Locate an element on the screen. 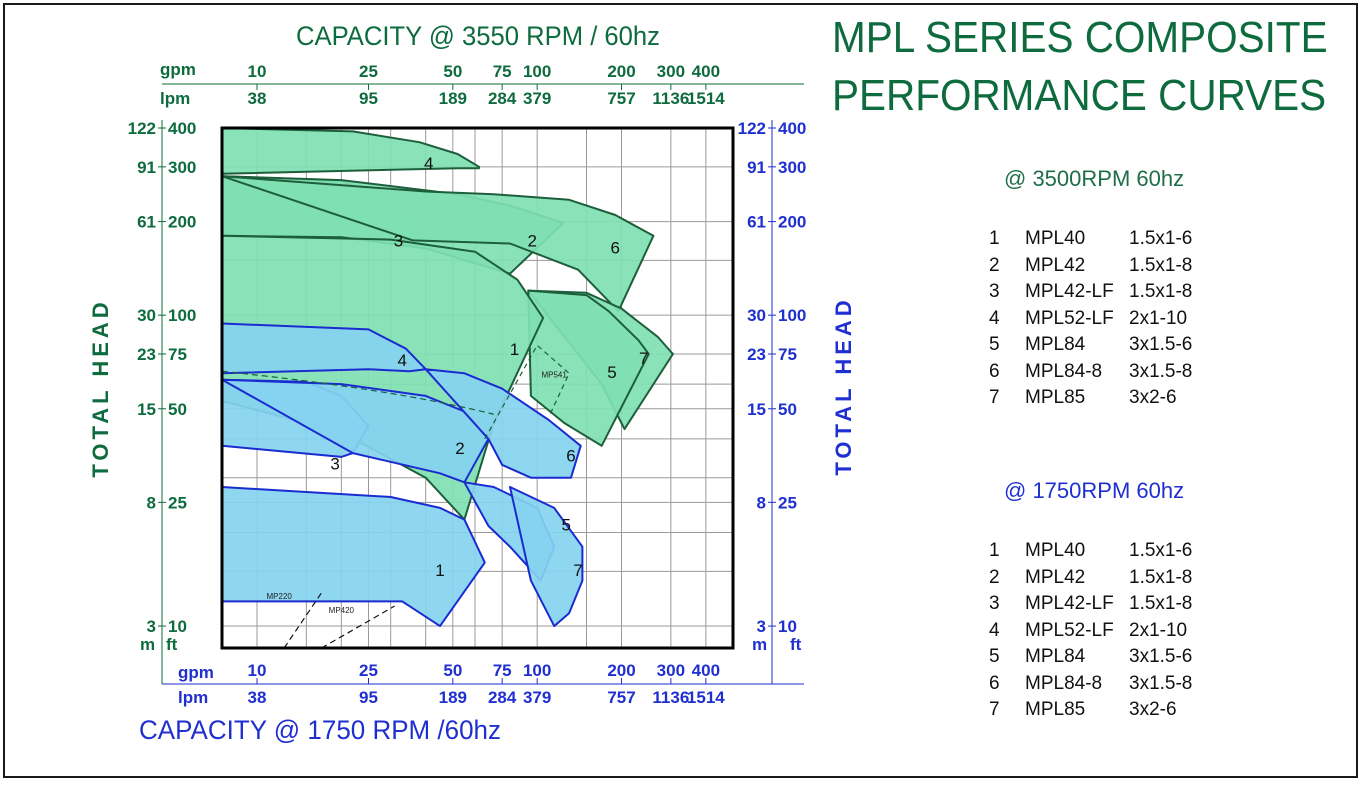  bottom-tick-gpm: 200 is located at coordinates (621, 670).